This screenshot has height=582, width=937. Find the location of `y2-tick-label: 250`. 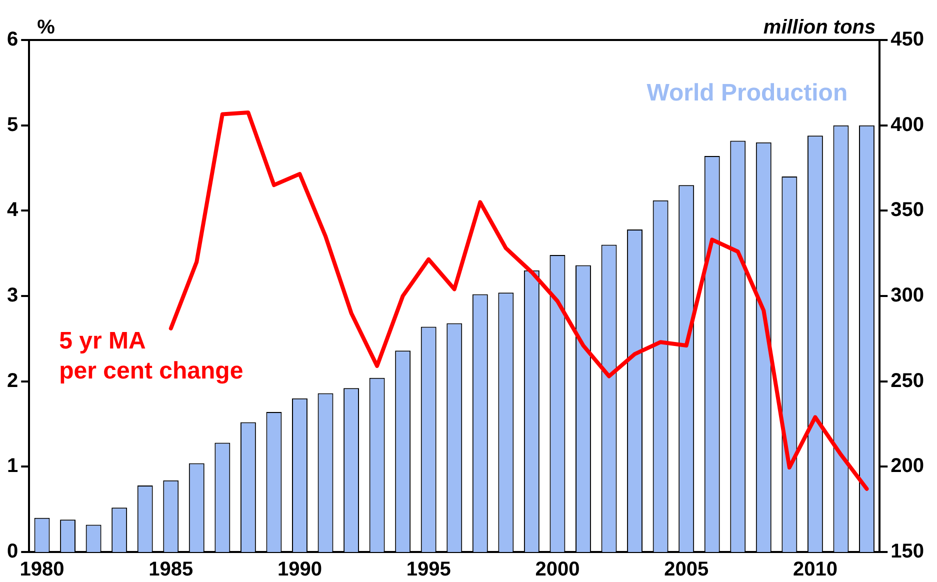

y2-tick-label: 250 is located at coordinates (907, 381).